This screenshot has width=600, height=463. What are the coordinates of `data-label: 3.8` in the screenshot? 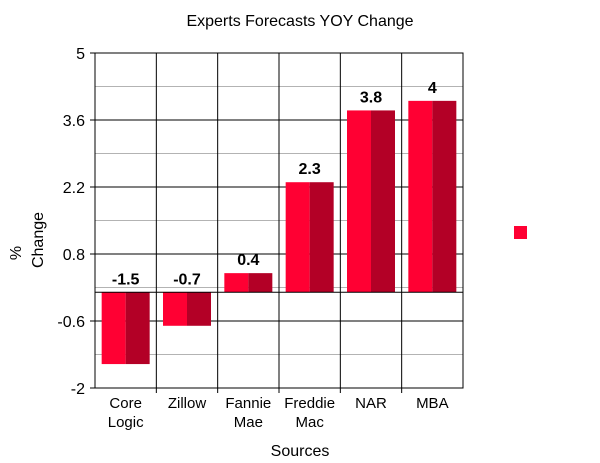 It's located at (371, 97).